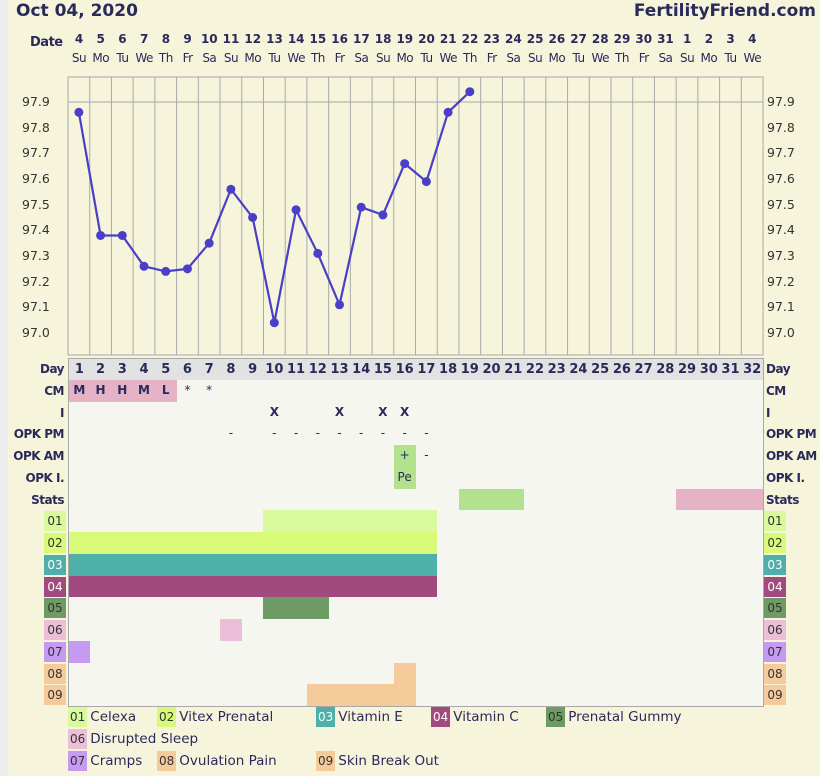 The height and width of the screenshot is (776, 828). I want to click on opk_i-cell: Pe, so click(405, 478).